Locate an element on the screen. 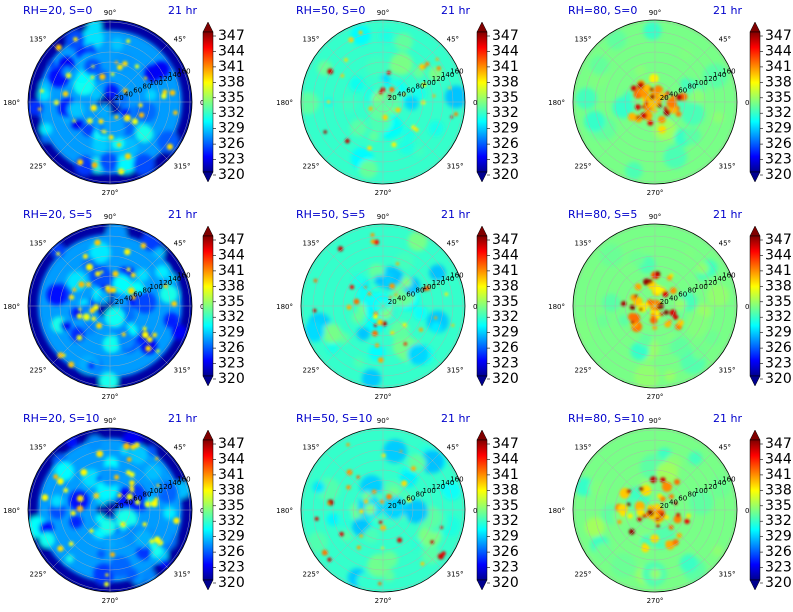  panel-title: RH=80, S=10 is located at coordinates (606, 418).